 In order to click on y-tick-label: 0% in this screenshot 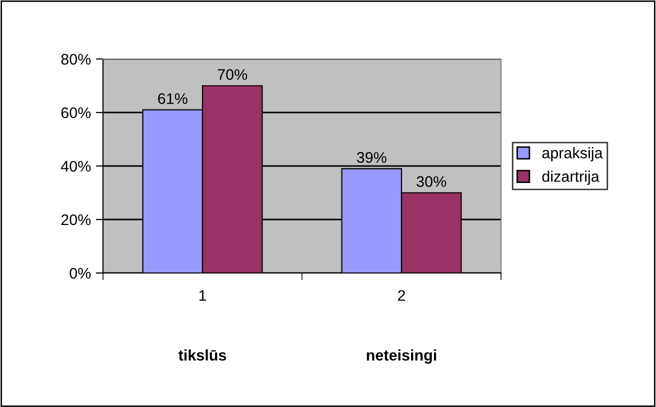, I will do `click(80, 273)`.